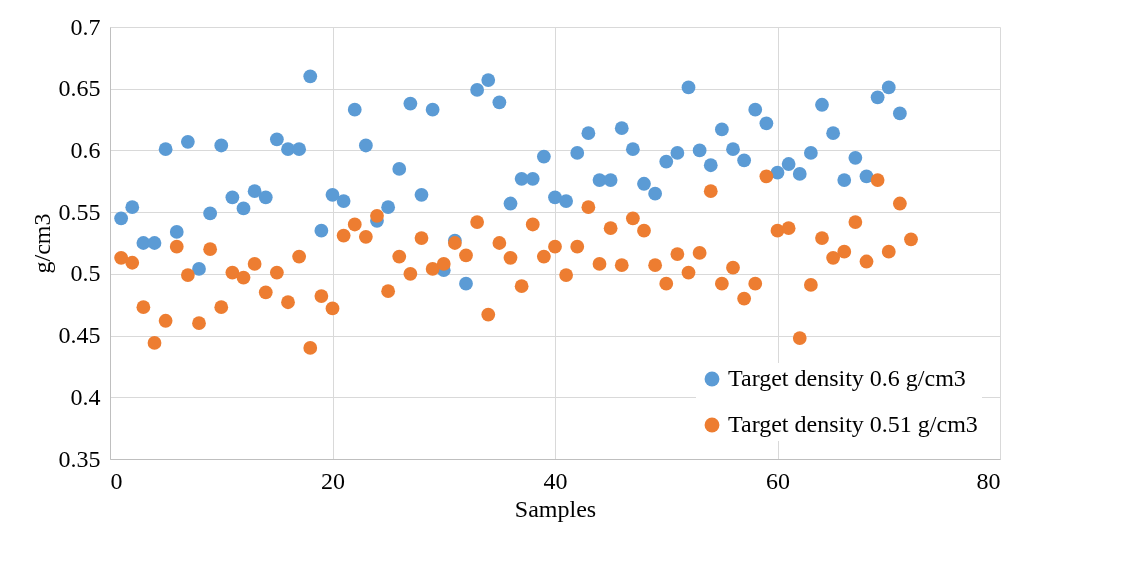 This screenshot has width=1143, height=584. Describe the element at coordinates (778, 480) in the screenshot. I see `x-tick-label: 60` at that location.